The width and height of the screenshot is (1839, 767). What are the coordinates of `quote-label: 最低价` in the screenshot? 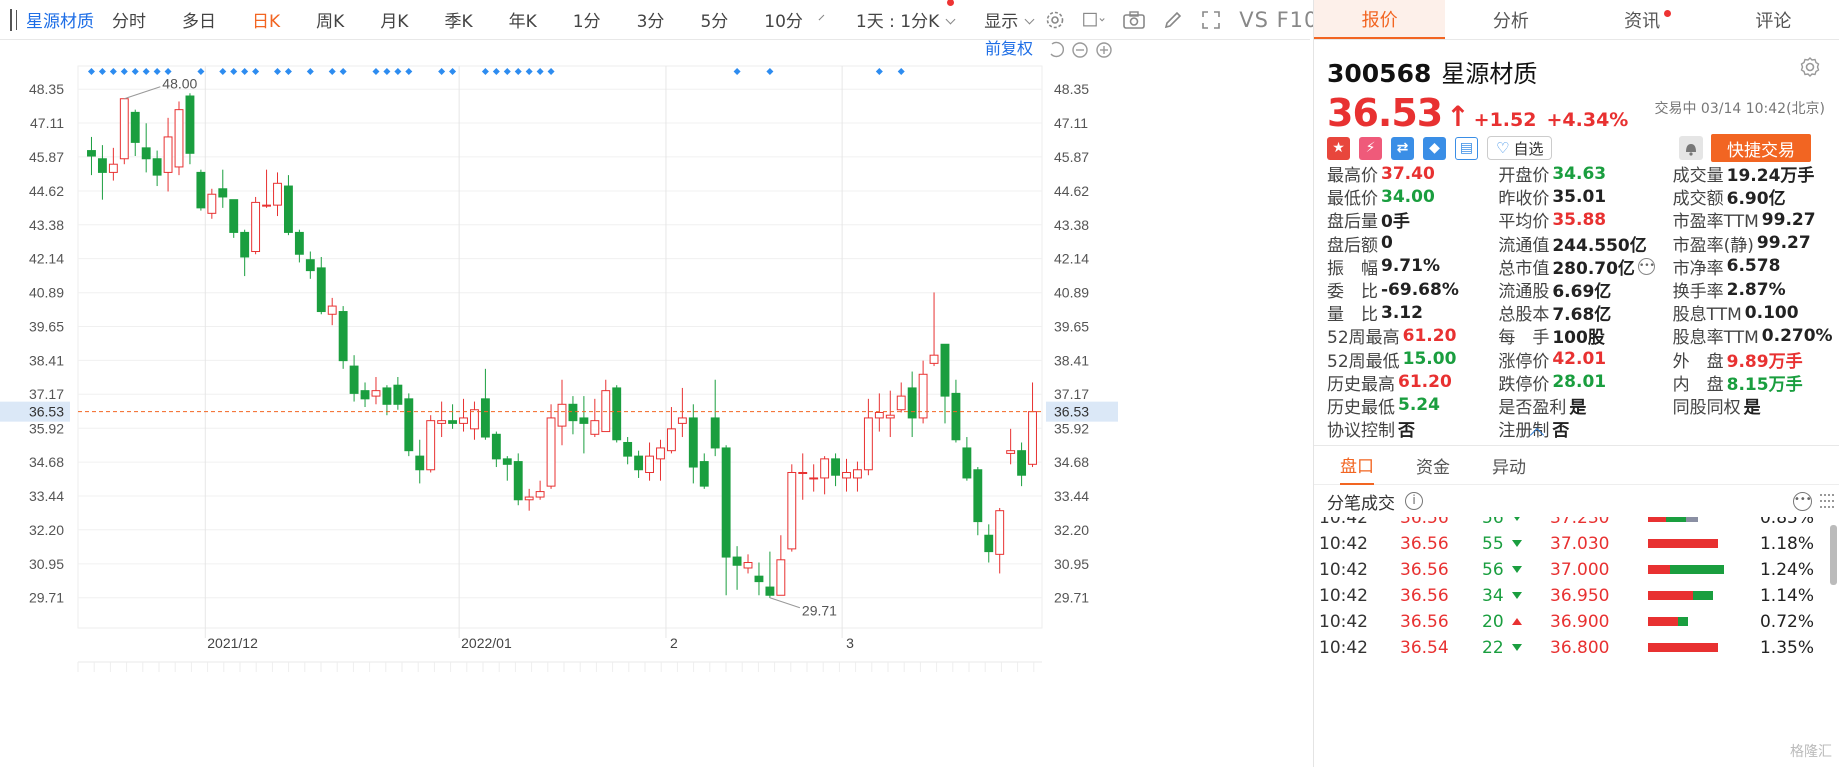 It's located at (1352, 199).